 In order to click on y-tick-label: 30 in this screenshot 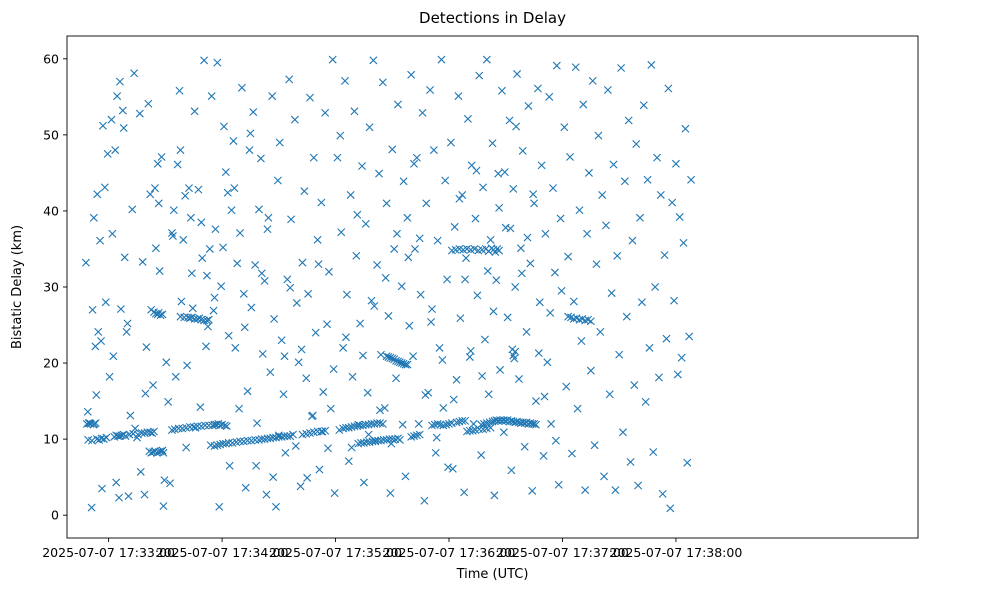, I will do `click(51, 287)`.